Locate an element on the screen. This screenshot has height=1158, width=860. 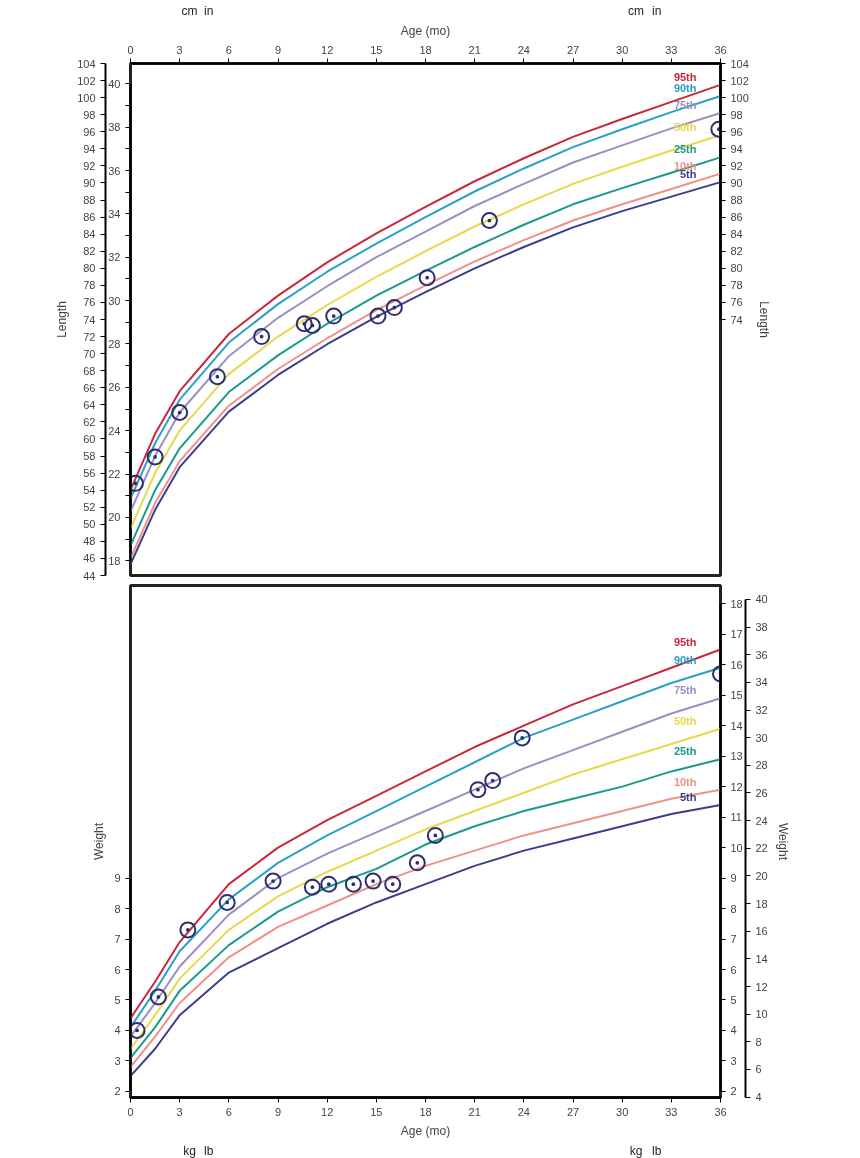
y2-tick-label: 90 is located at coordinates (736, 182).